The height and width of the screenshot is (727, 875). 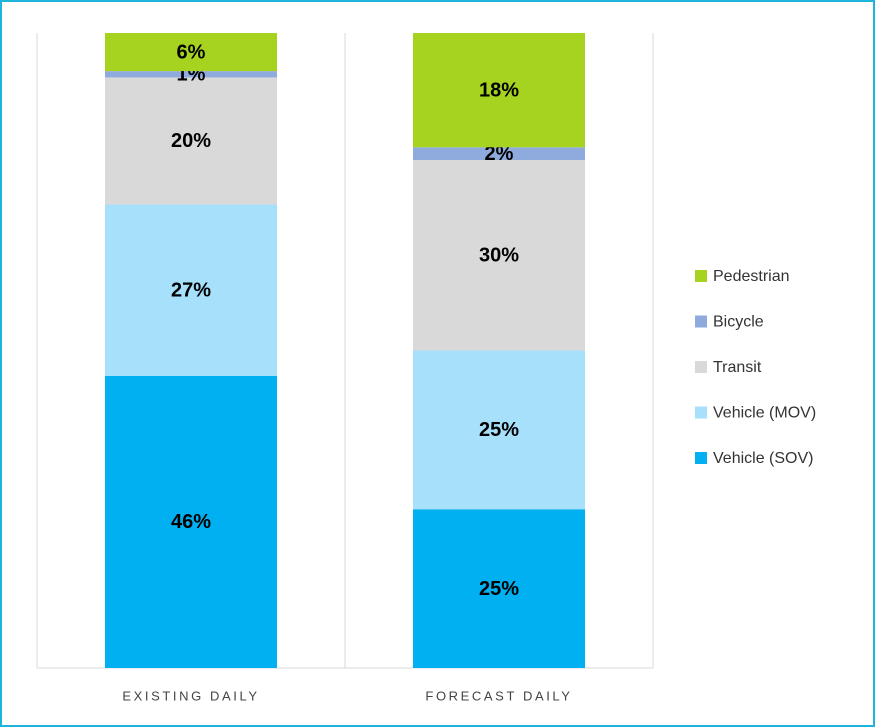 I want to click on x-tick-label: EXISTING DAILY, so click(x=190, y=695).